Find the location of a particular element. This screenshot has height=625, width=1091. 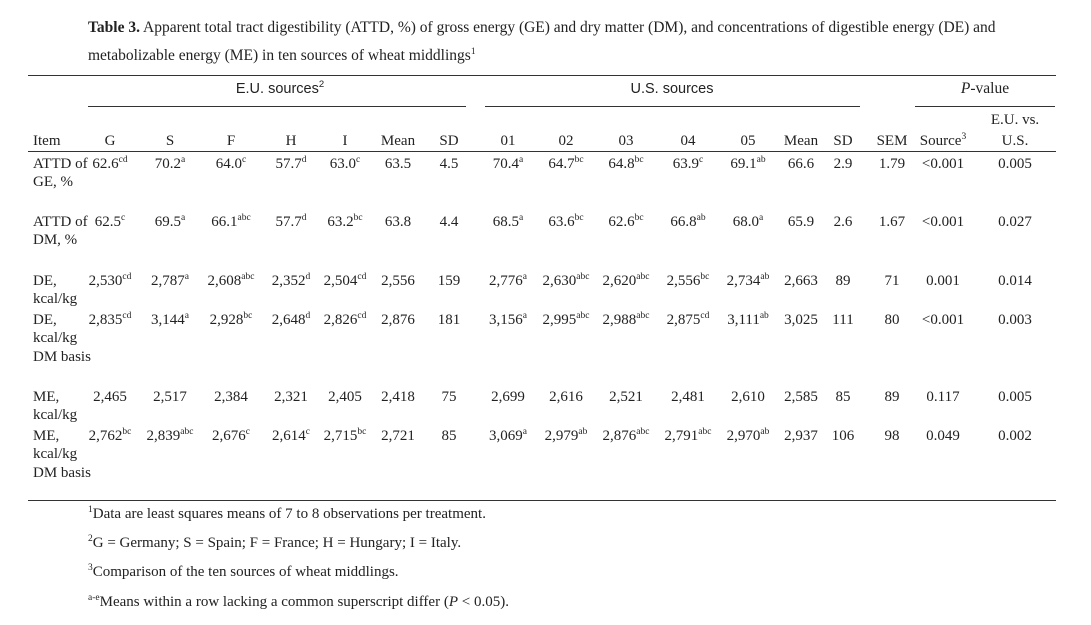

top-rule is located at coordinates (542, 75).